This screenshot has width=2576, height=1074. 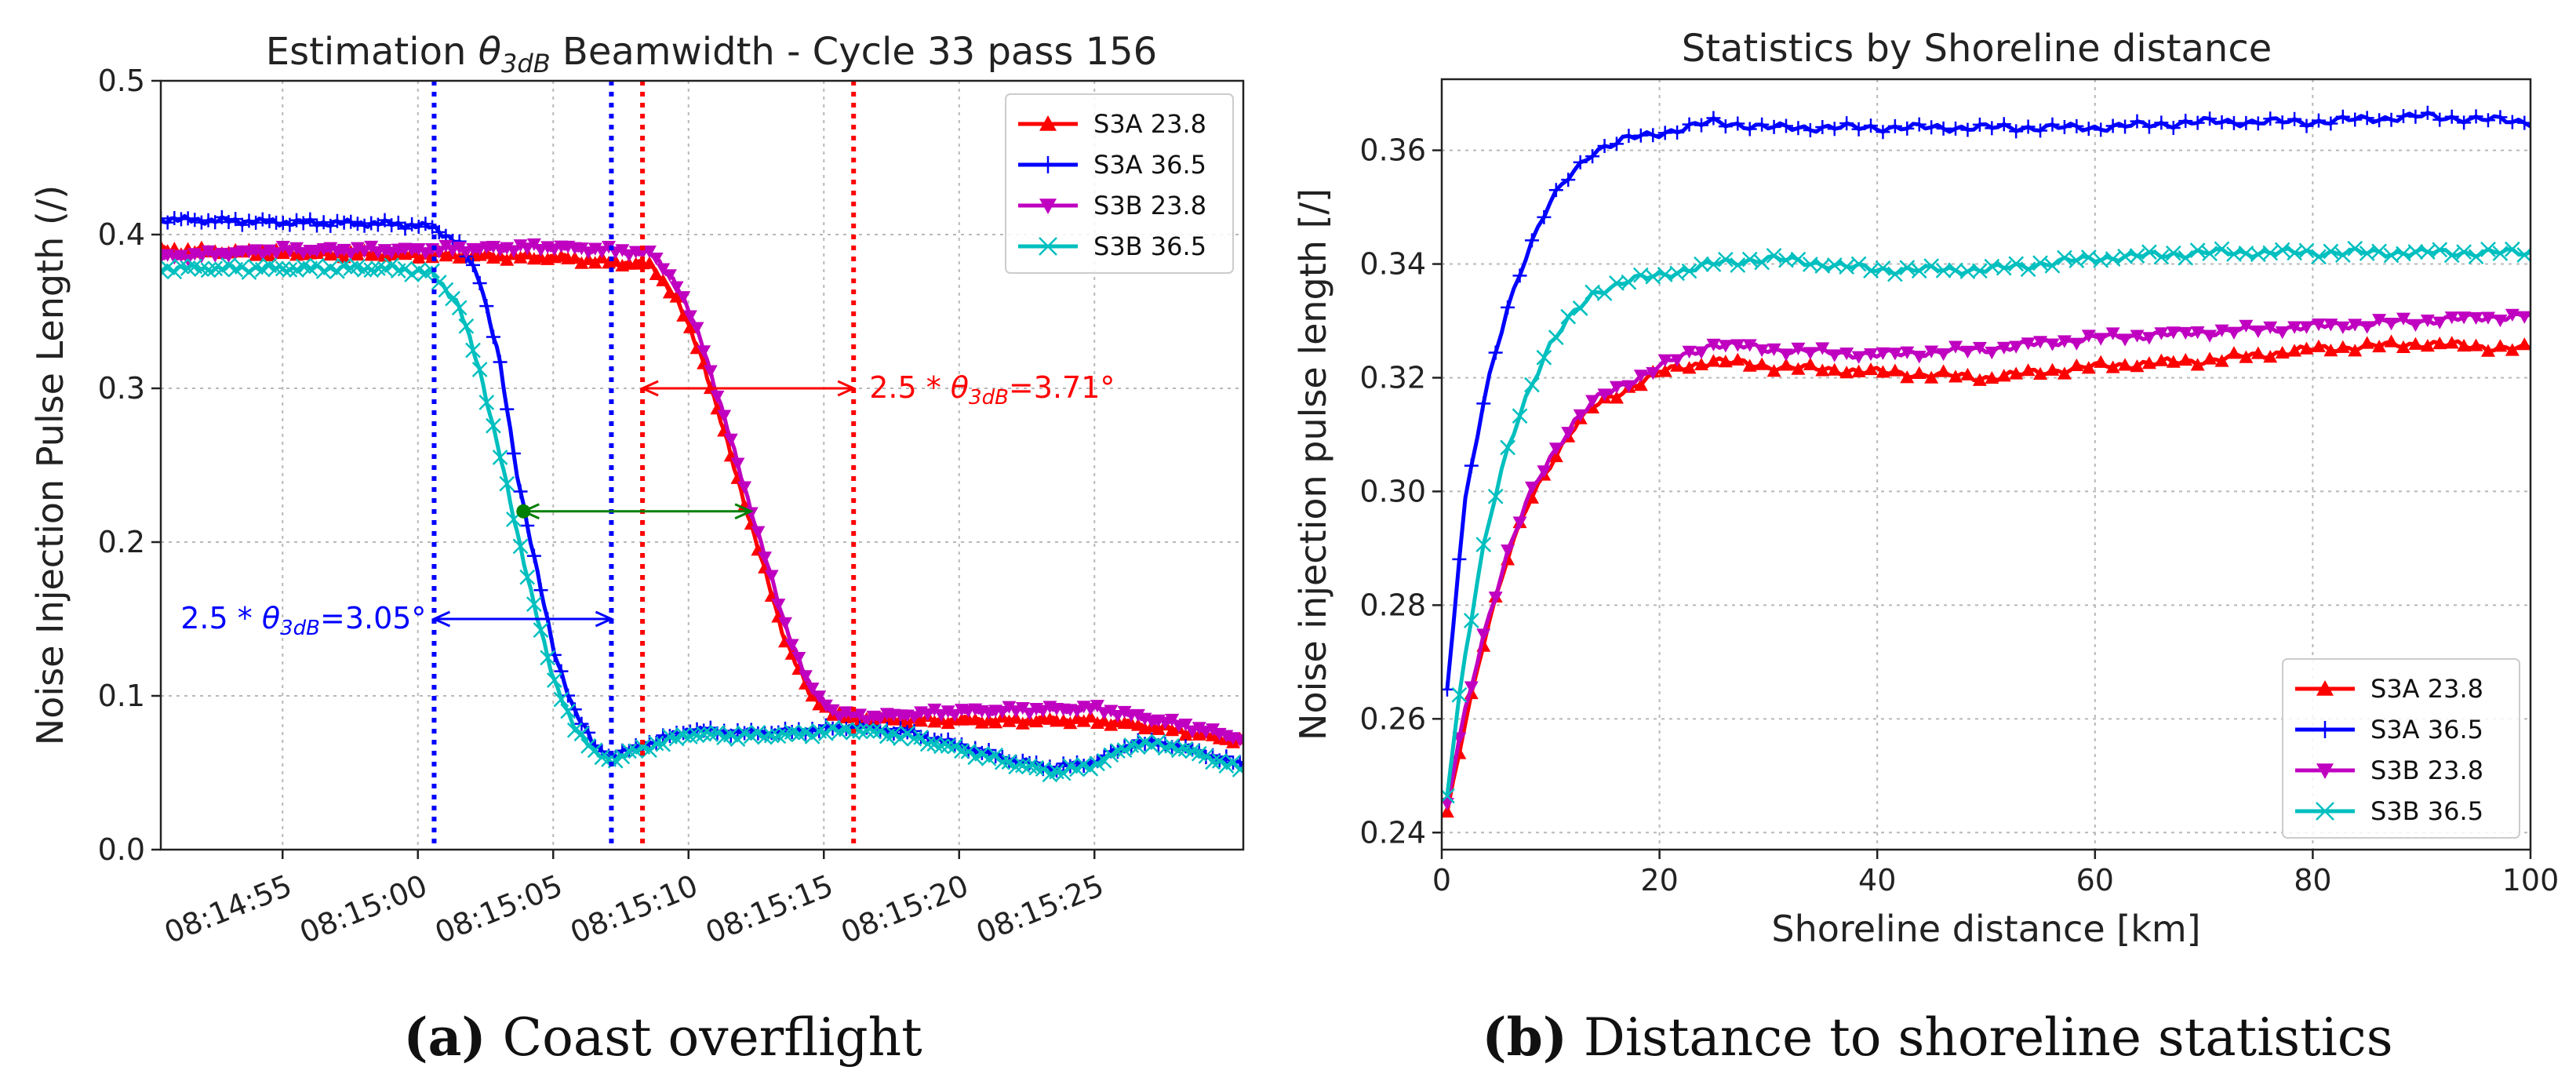 What do you see at coordinates (647, 505) in the screenshot?
I see `chart-a-annotations: 2.5 * θ3dB=3.71° 2.5 * θ3dB=3.05°` at bounding box center [647, 505].